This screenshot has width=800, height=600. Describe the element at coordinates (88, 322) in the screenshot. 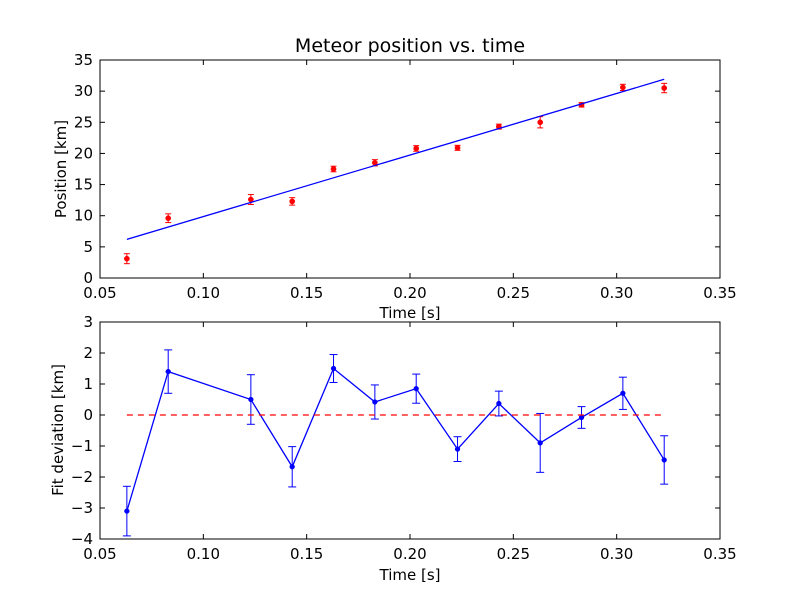

I see `deviation-y-tick-label: 3` at that location.